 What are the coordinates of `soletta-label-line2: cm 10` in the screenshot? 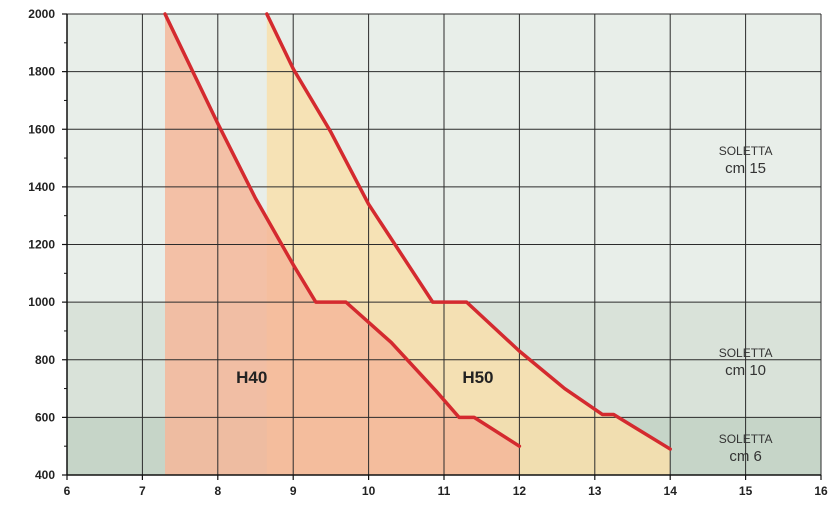 It's located at (745, 370).